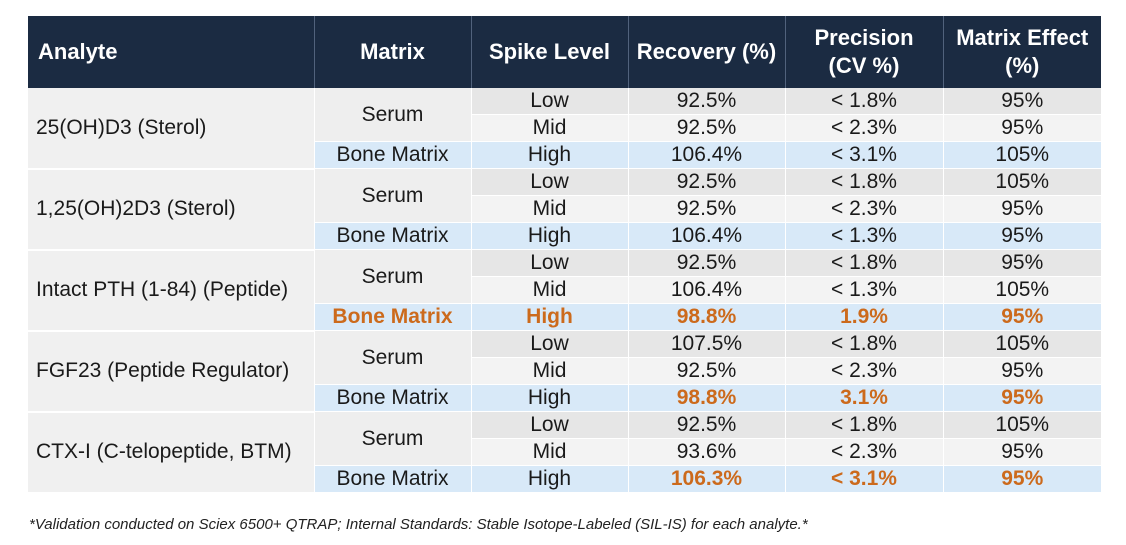 The width and height of the screenshot is (1126, 545). Describe the element at coordinates (171, 371) in the screenshot. I see `analyte-cell: FGF23 (Peptide Regulator)` at that location.